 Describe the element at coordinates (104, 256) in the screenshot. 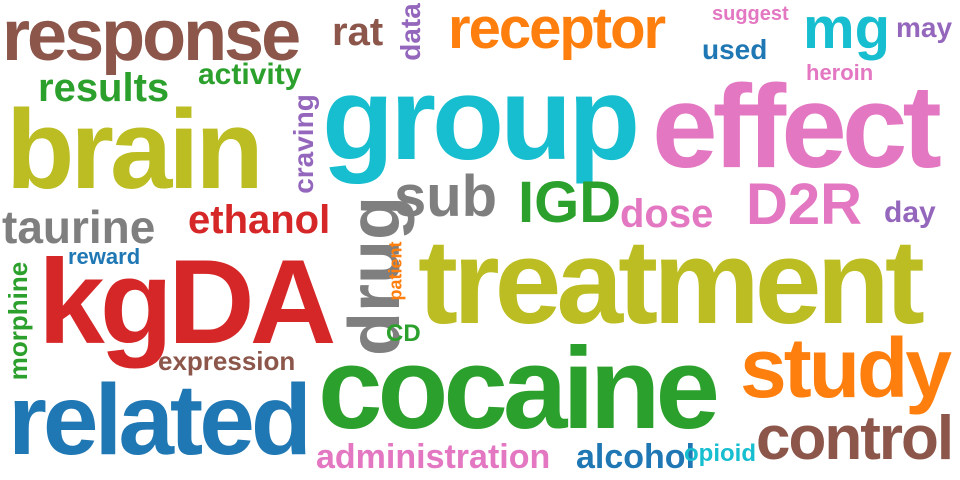

I see `word-reward: reward` at that location.